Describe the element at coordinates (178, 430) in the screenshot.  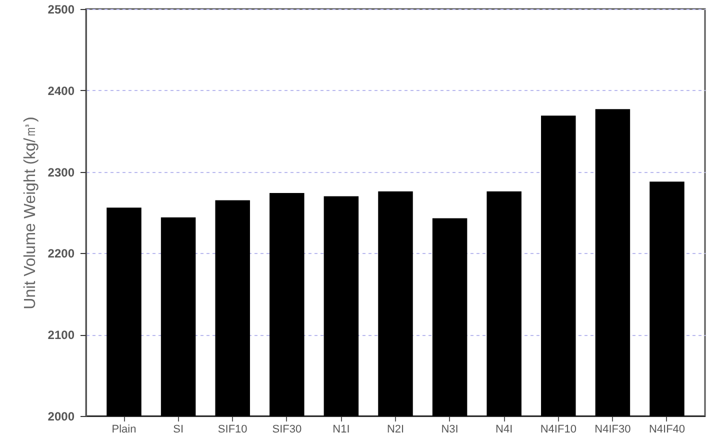
I see `x-tick-label: SI` at that location.